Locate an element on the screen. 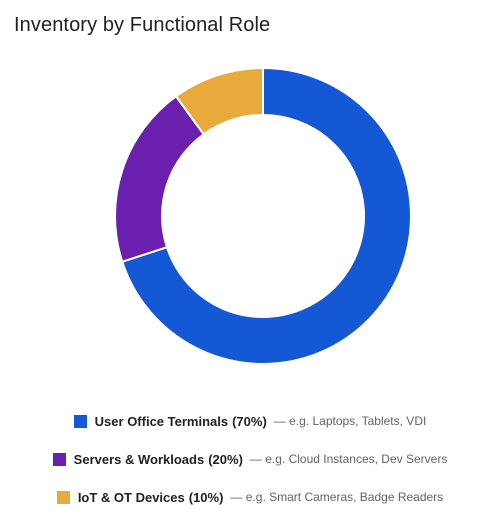  legend-percent: (70%) is located at coordinates (249, 421).